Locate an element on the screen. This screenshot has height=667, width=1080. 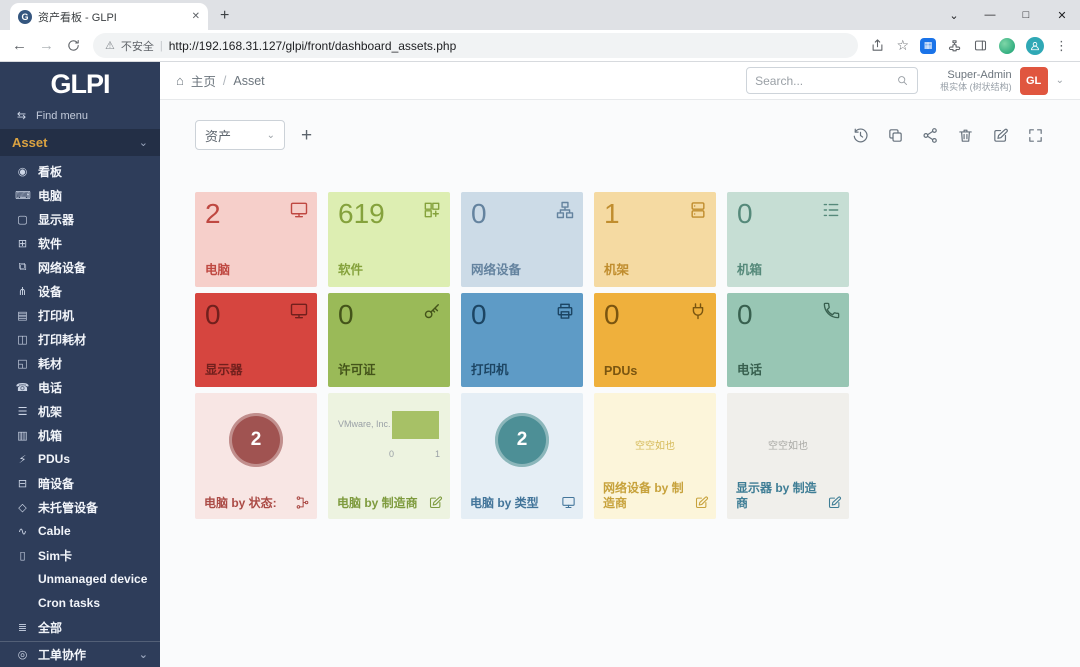
sidebar-item-label: 打印耗材 is located at coordinates (62, 339).